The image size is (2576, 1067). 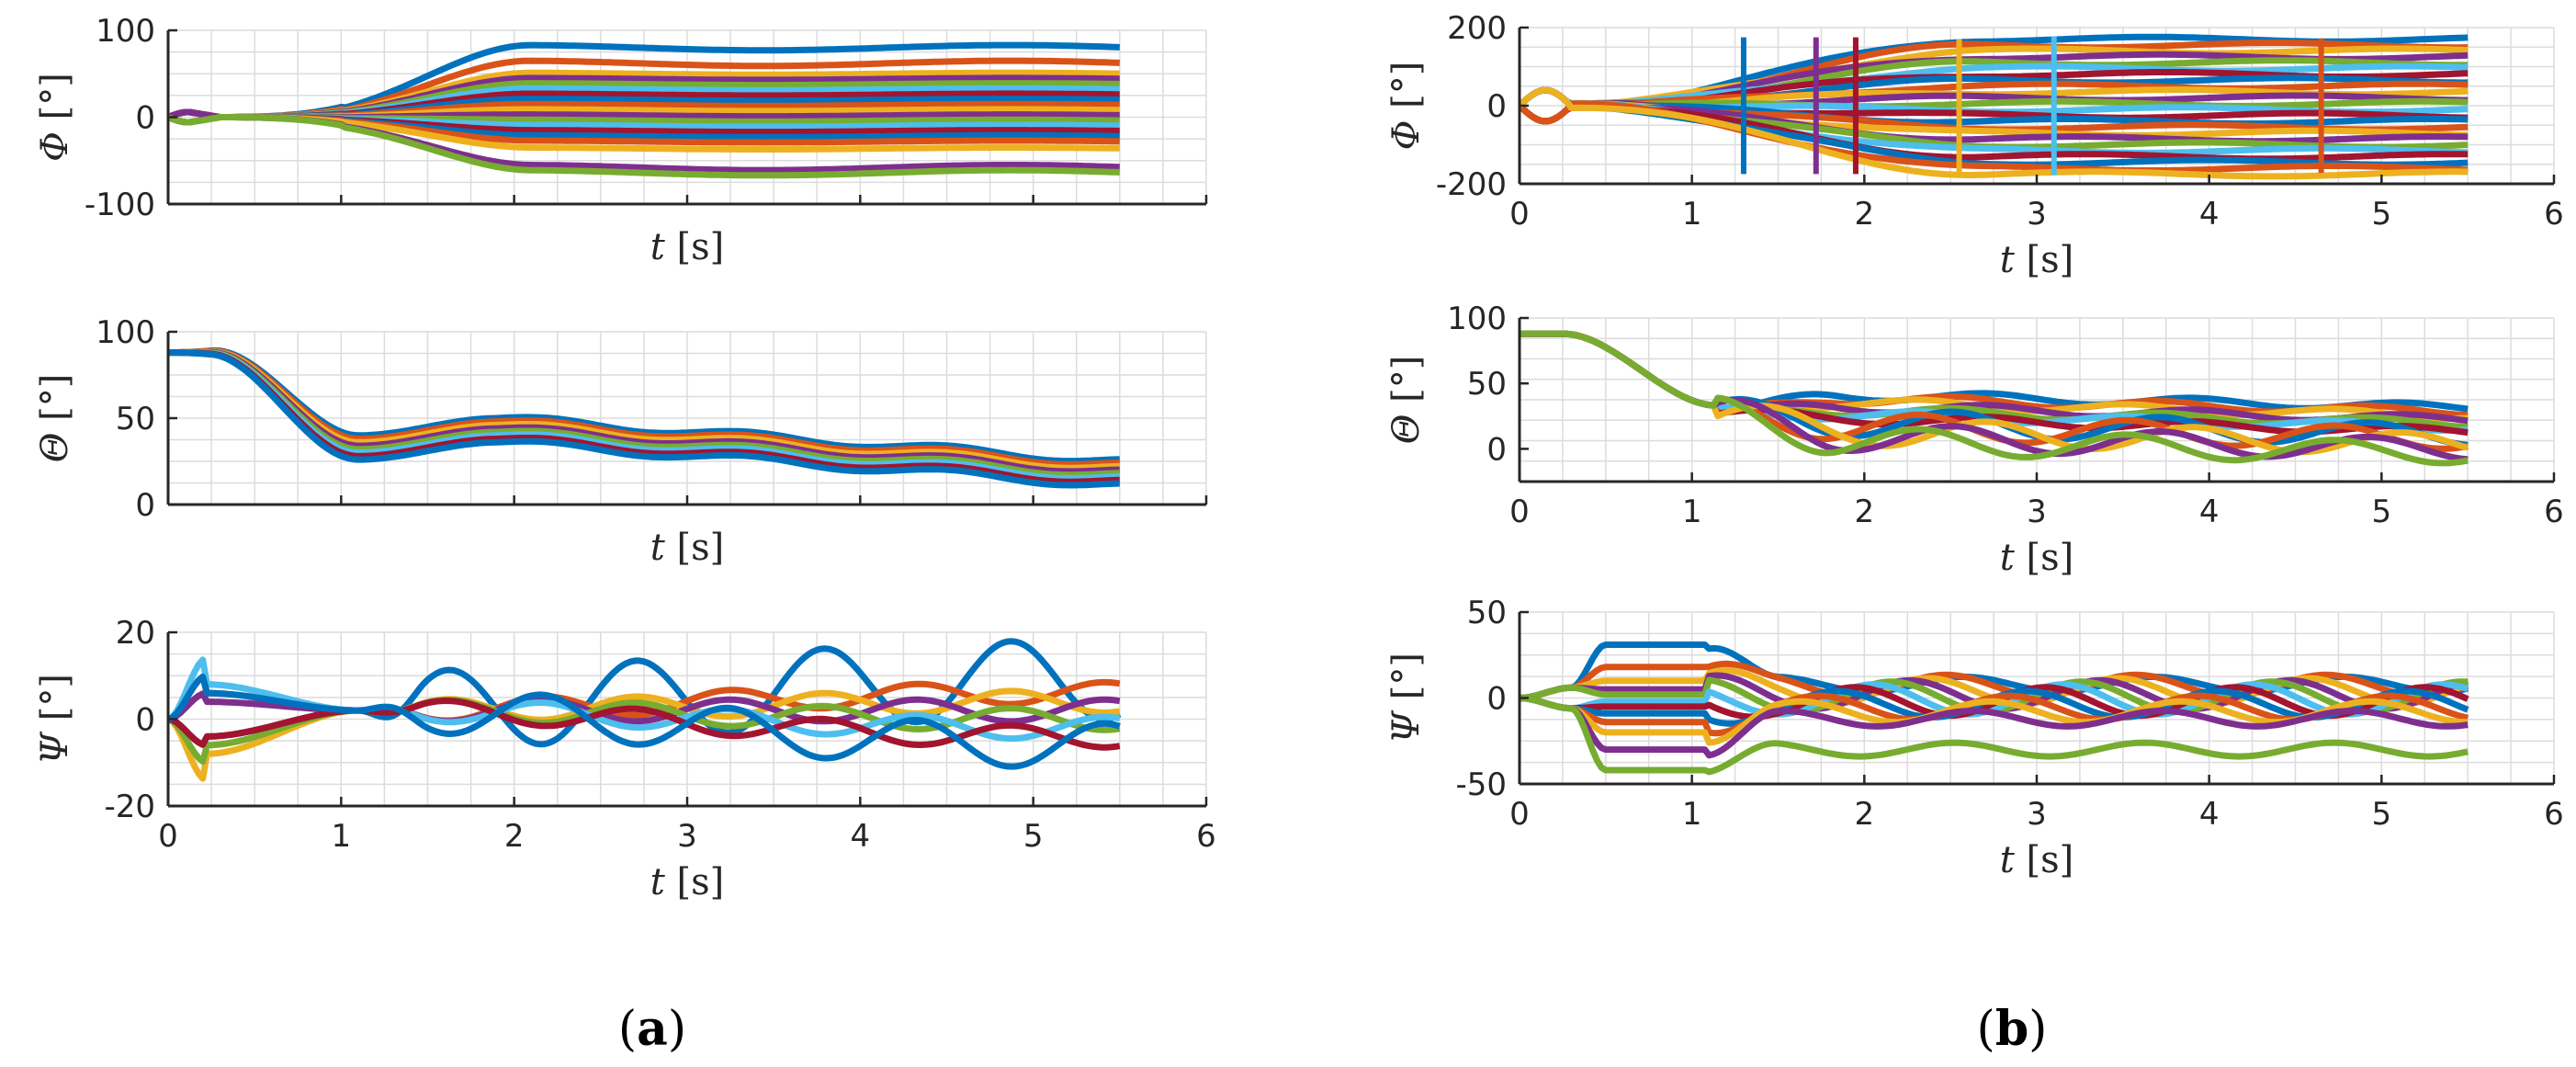 I want to click on y-tick-label: 200, so click(x=1477, y=29).